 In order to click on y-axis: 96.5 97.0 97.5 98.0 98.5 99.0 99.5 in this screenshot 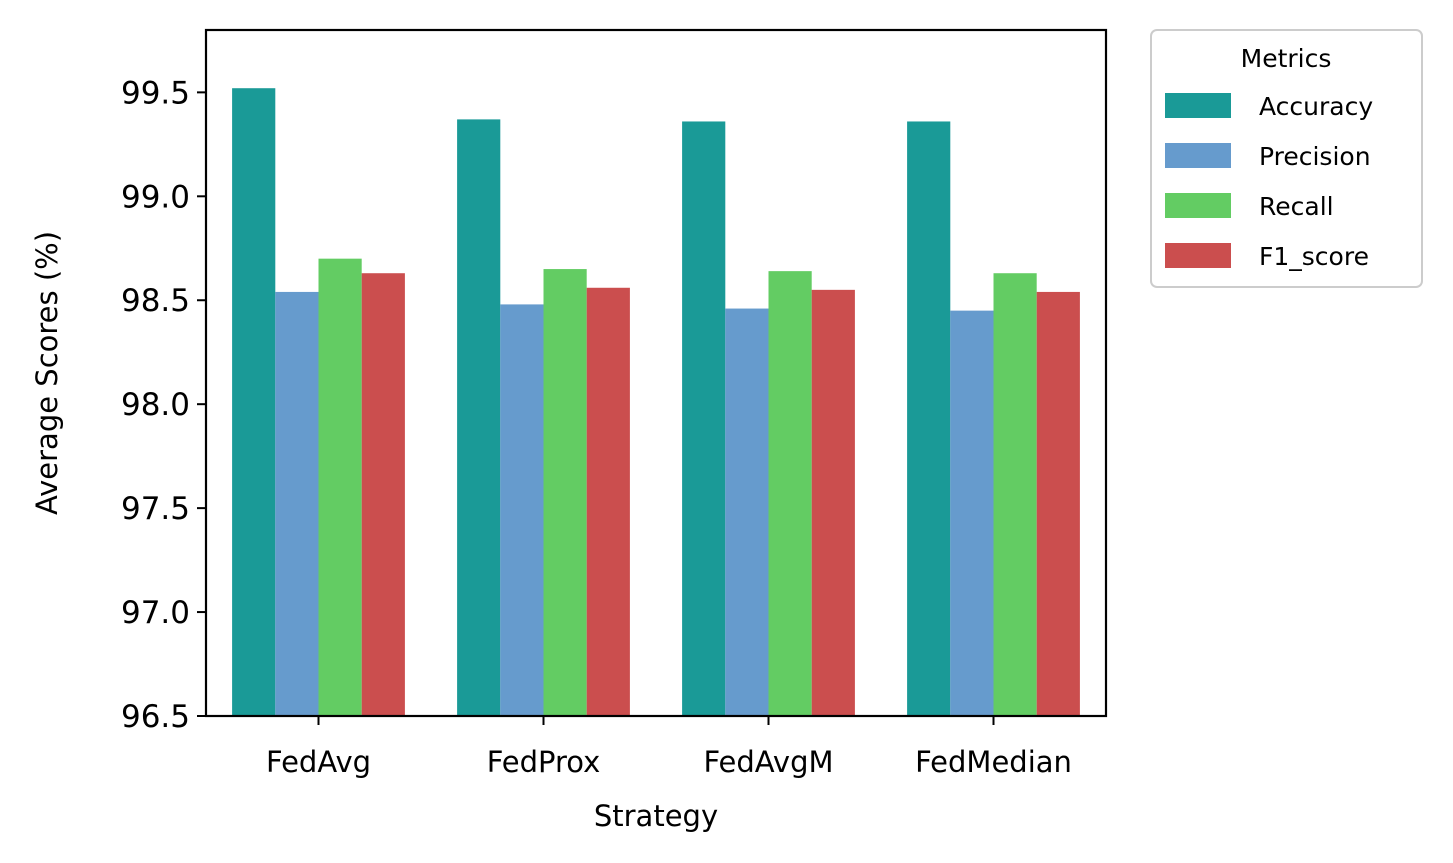, I will do `click(163, 405)`.